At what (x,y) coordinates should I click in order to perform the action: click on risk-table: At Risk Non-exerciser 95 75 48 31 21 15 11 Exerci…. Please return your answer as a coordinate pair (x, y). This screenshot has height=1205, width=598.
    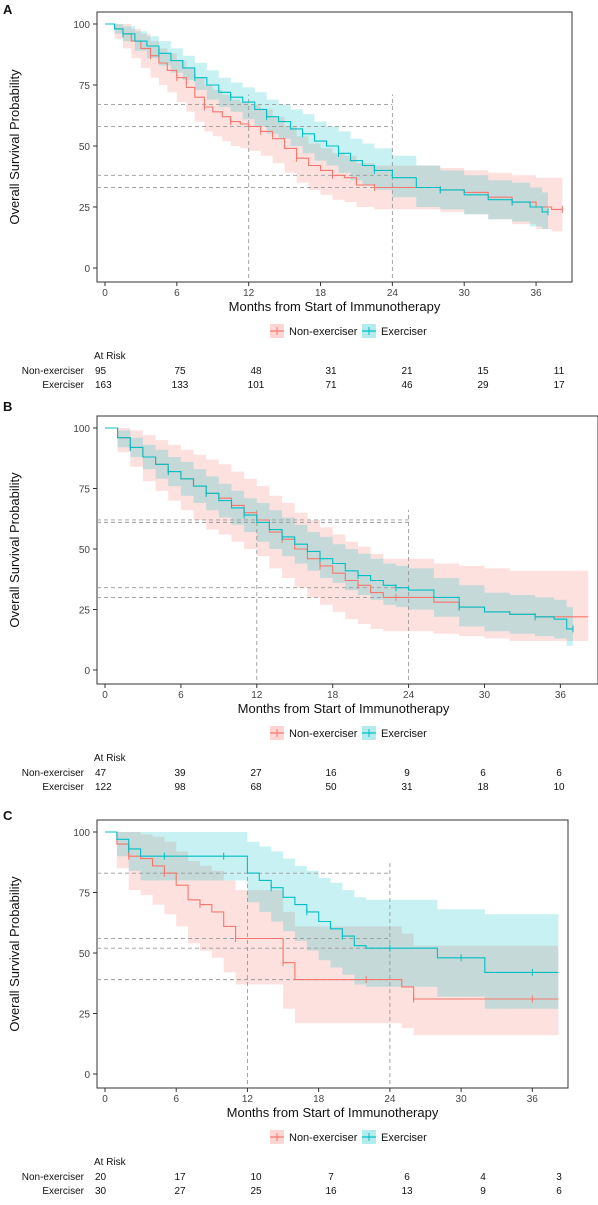
    Looking at the image, I should click on (293, 371).